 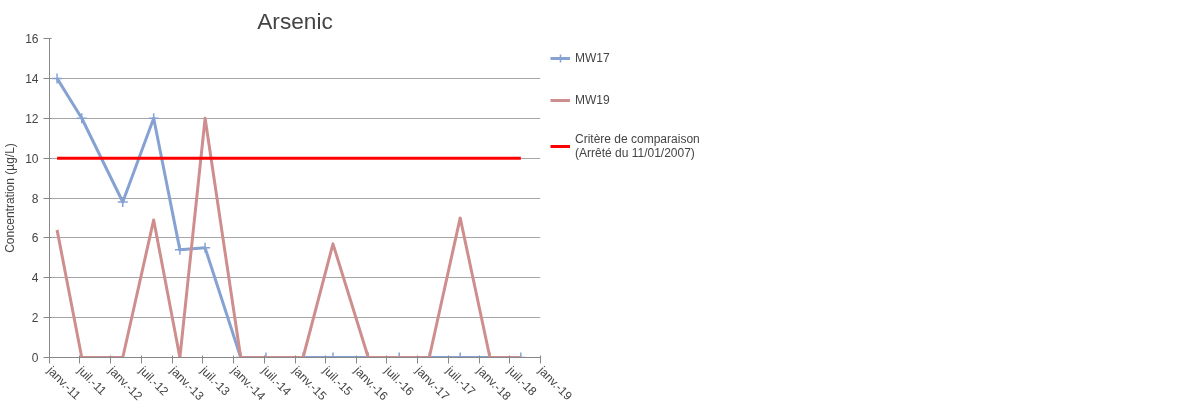 What do you see at coordinates (637, 146) in the screenshot?
I see `legend-label: Critère de comparaison (Arrêté du 11/01/2007)` at bounding box center [637, 146].